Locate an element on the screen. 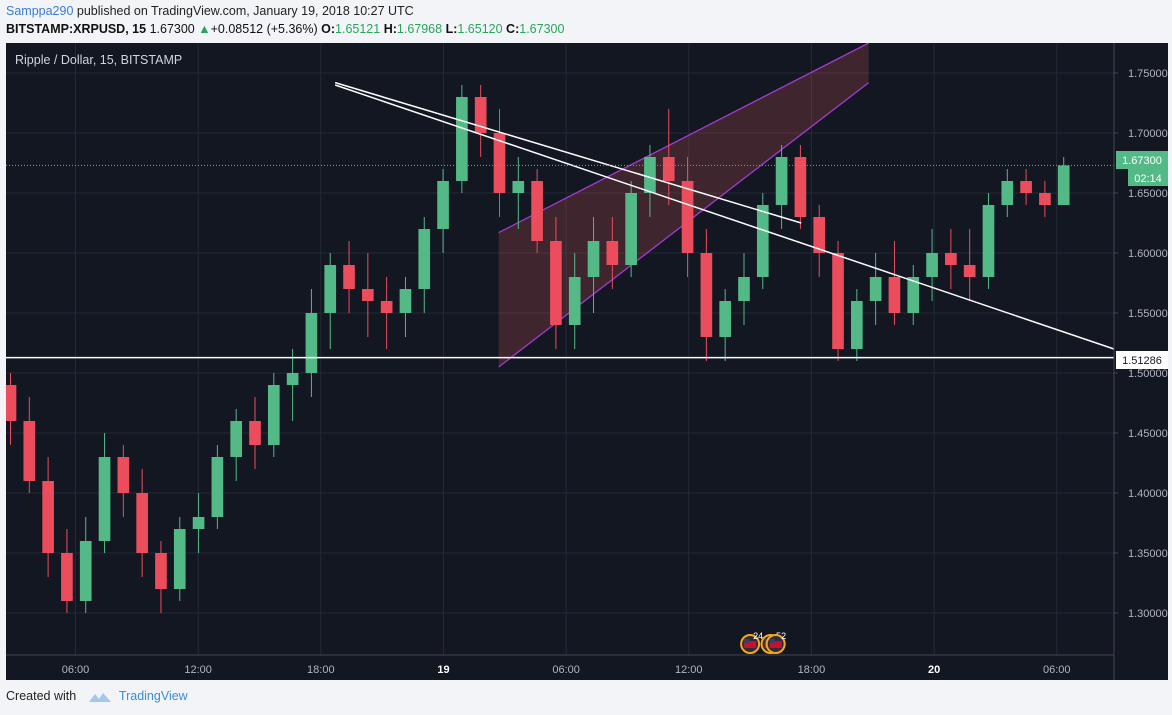 The height and width of the screenshot is (715, 1172). x-tick-label: 19 is located at coordinates (443, 670).